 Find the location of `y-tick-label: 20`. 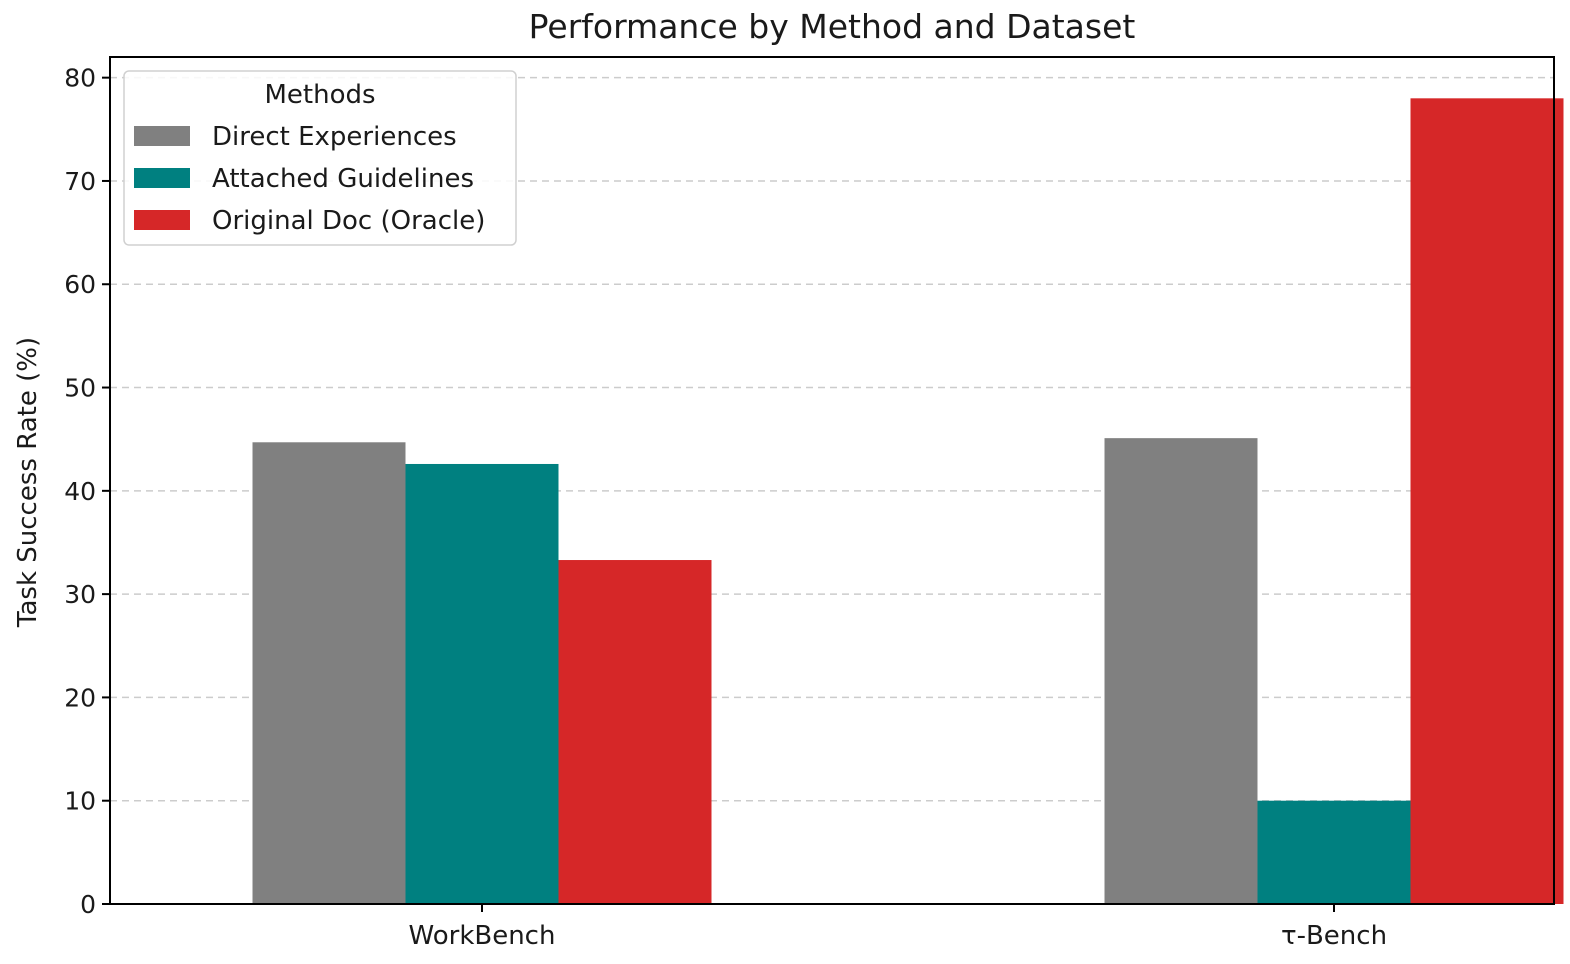

y-tick-label: 20 is located at coordinates (80, 697).